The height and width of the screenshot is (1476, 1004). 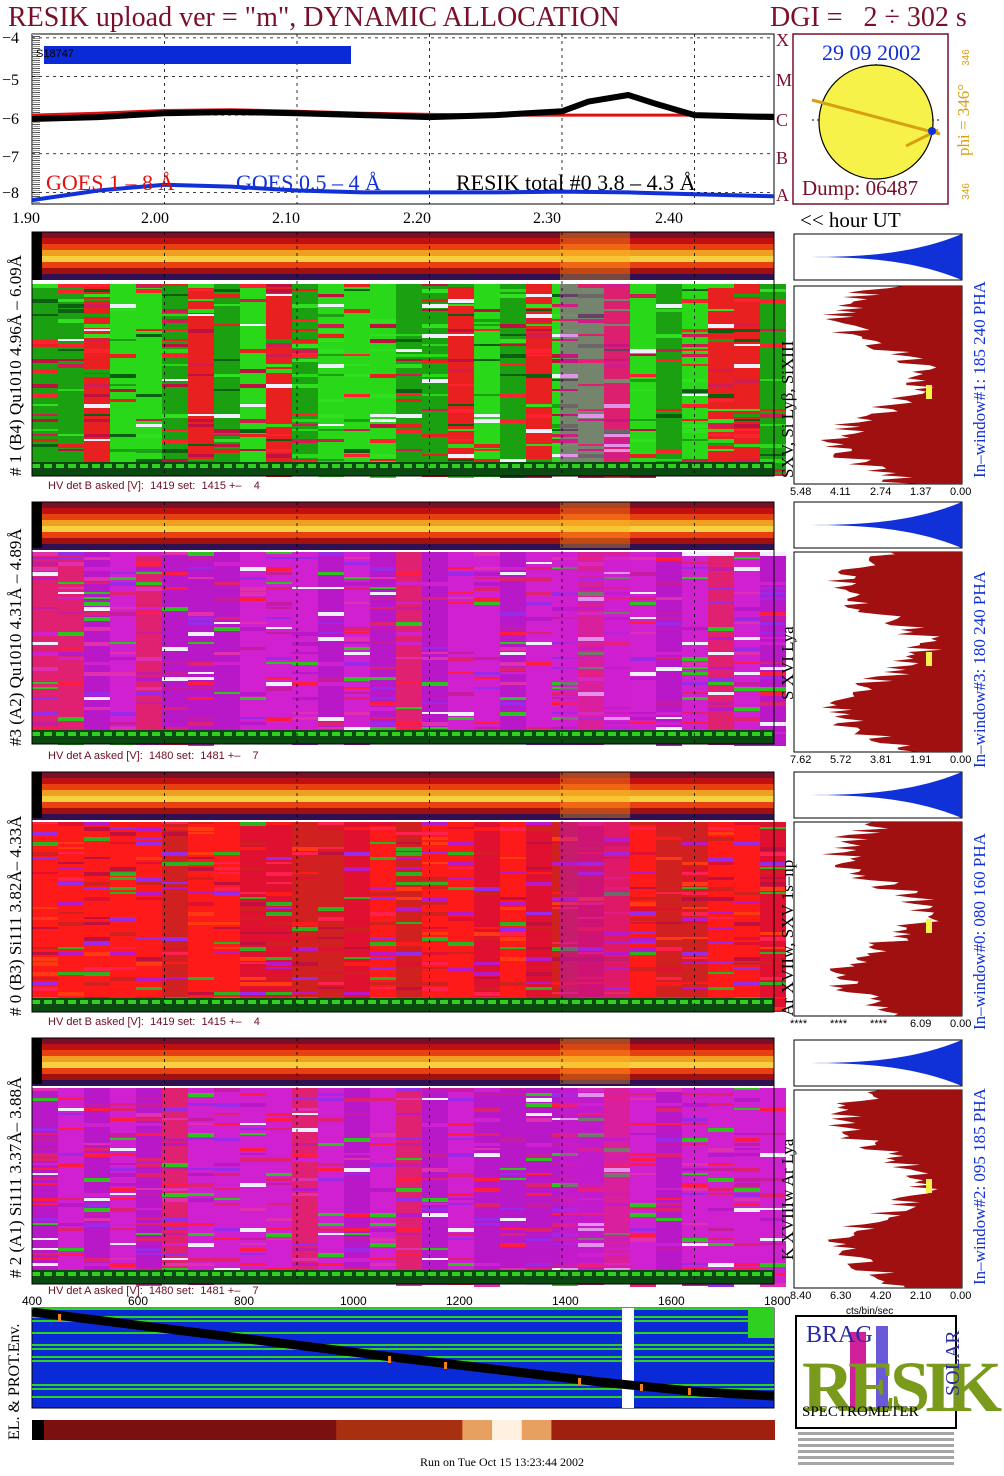 What do you see at coordinates (782, 40) in the screenshot?
I see `goes-class-letter: X` at bounding box center [782, 40].